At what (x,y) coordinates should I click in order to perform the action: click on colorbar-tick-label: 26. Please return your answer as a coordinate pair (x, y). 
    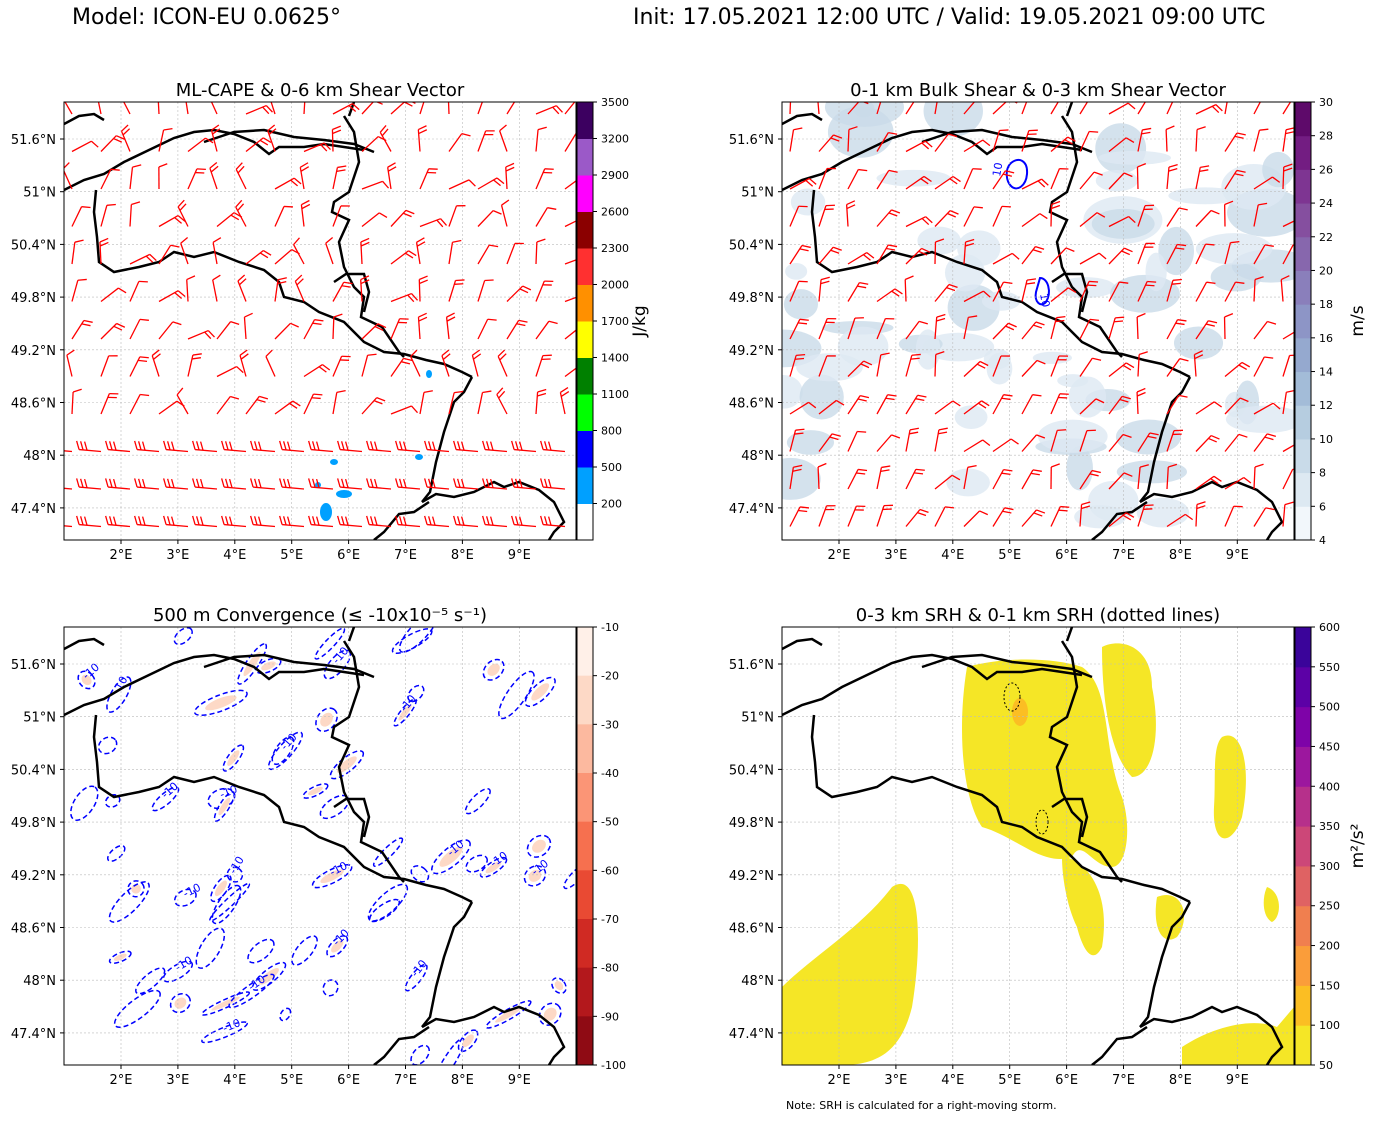
    Looking at the image, I should click on (1326, 169).